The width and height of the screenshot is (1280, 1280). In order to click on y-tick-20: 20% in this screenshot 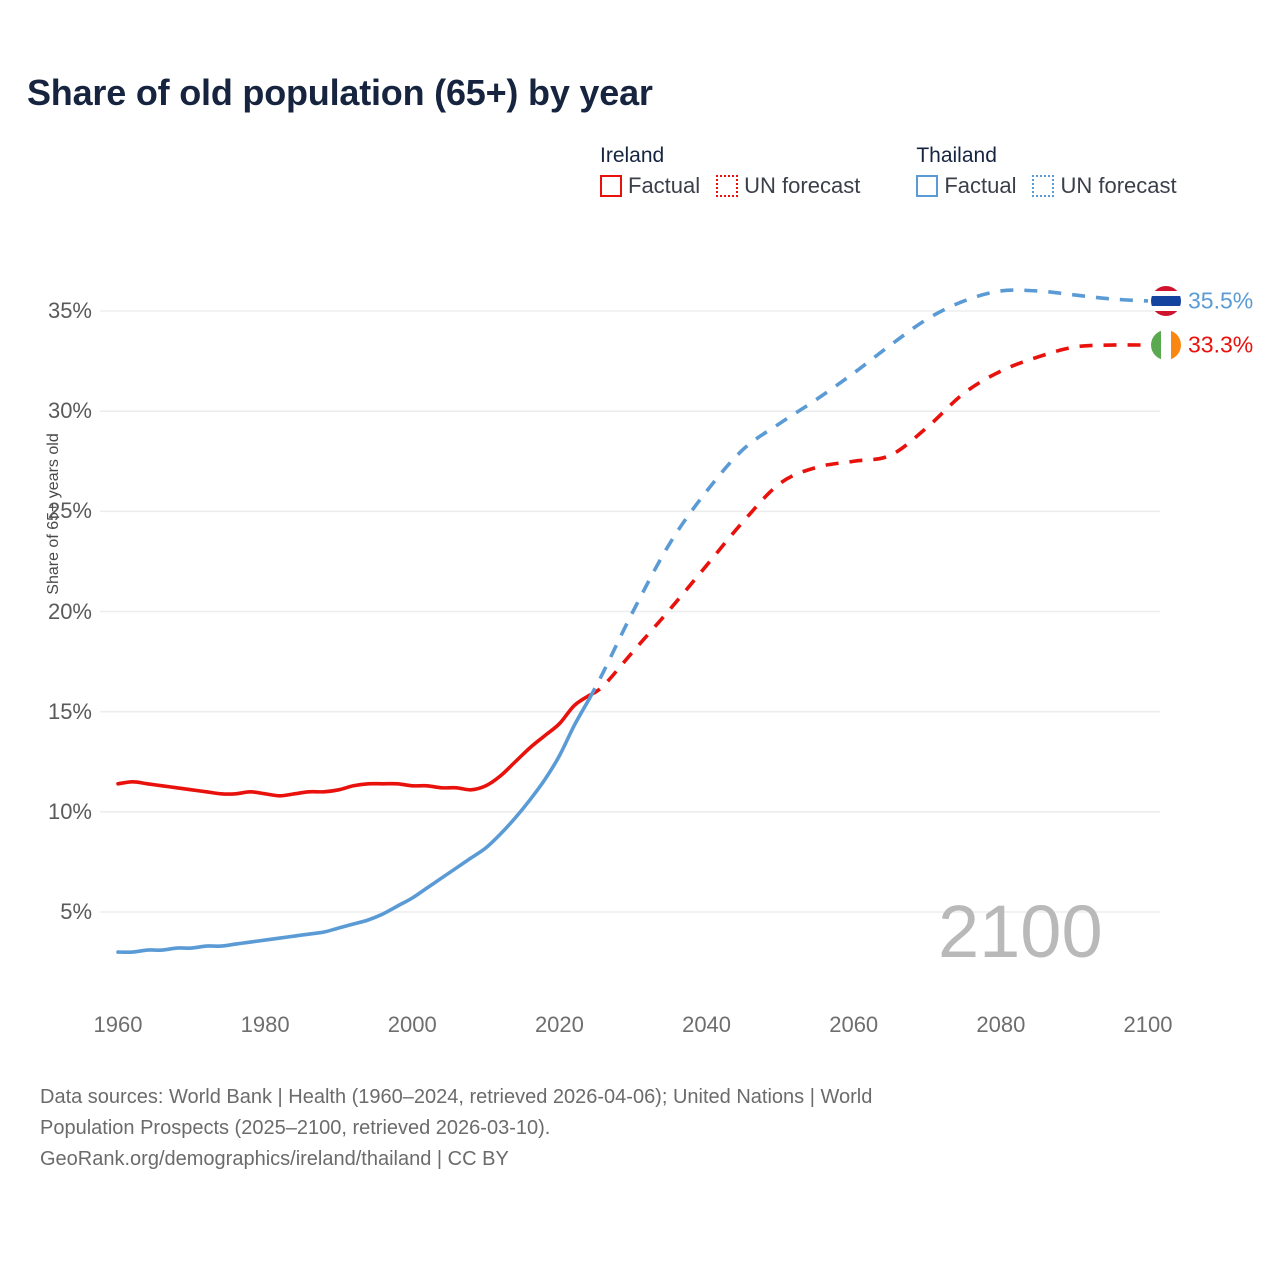, I will do `click(69, 611)`.